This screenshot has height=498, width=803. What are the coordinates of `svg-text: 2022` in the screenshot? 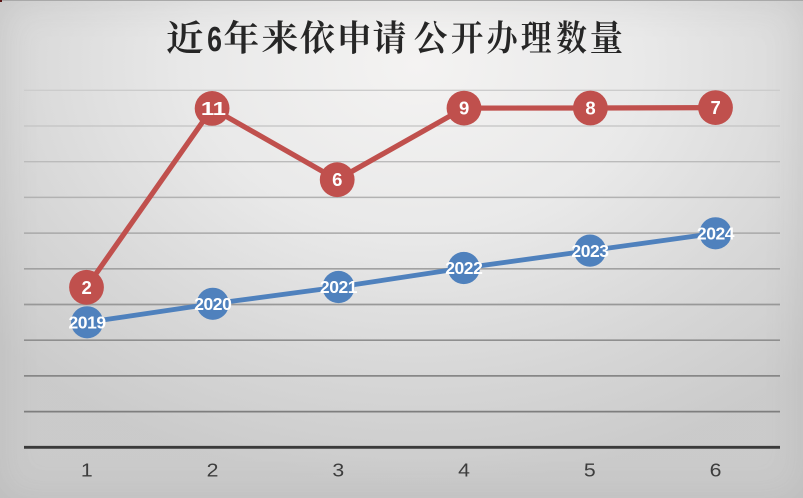 It's located at (464, 268).